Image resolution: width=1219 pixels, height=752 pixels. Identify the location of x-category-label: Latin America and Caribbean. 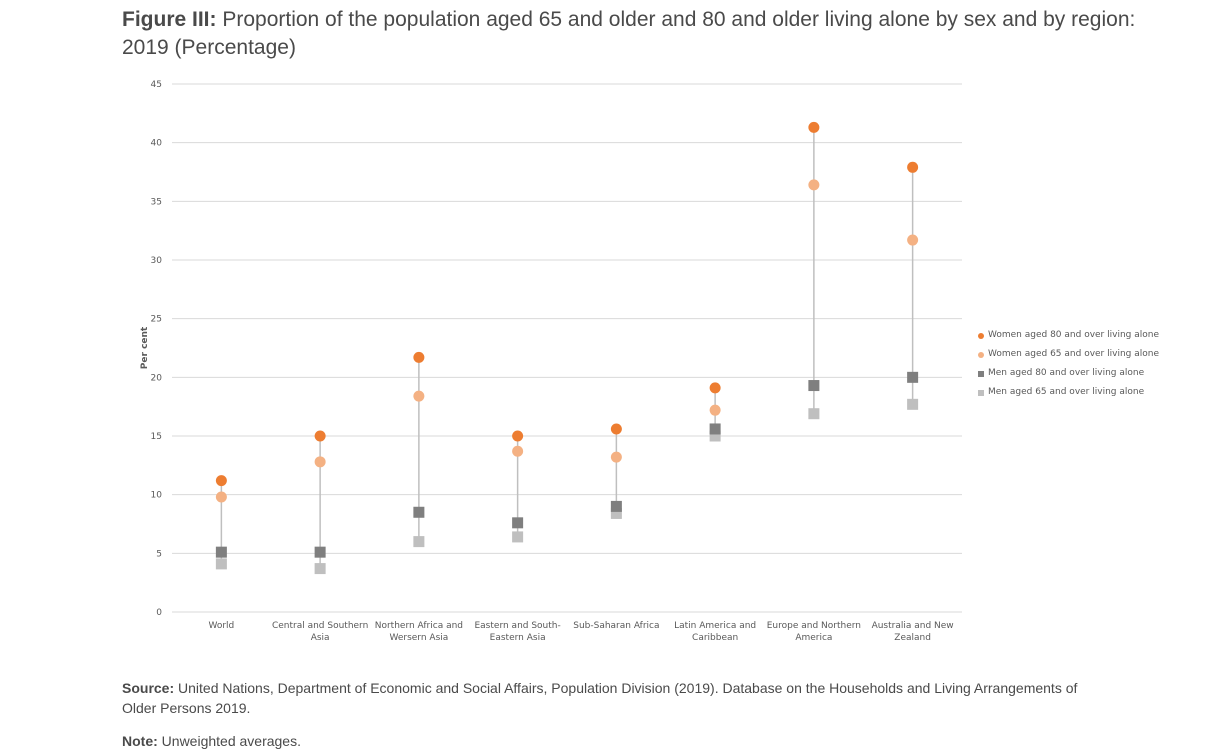
(715, 632).